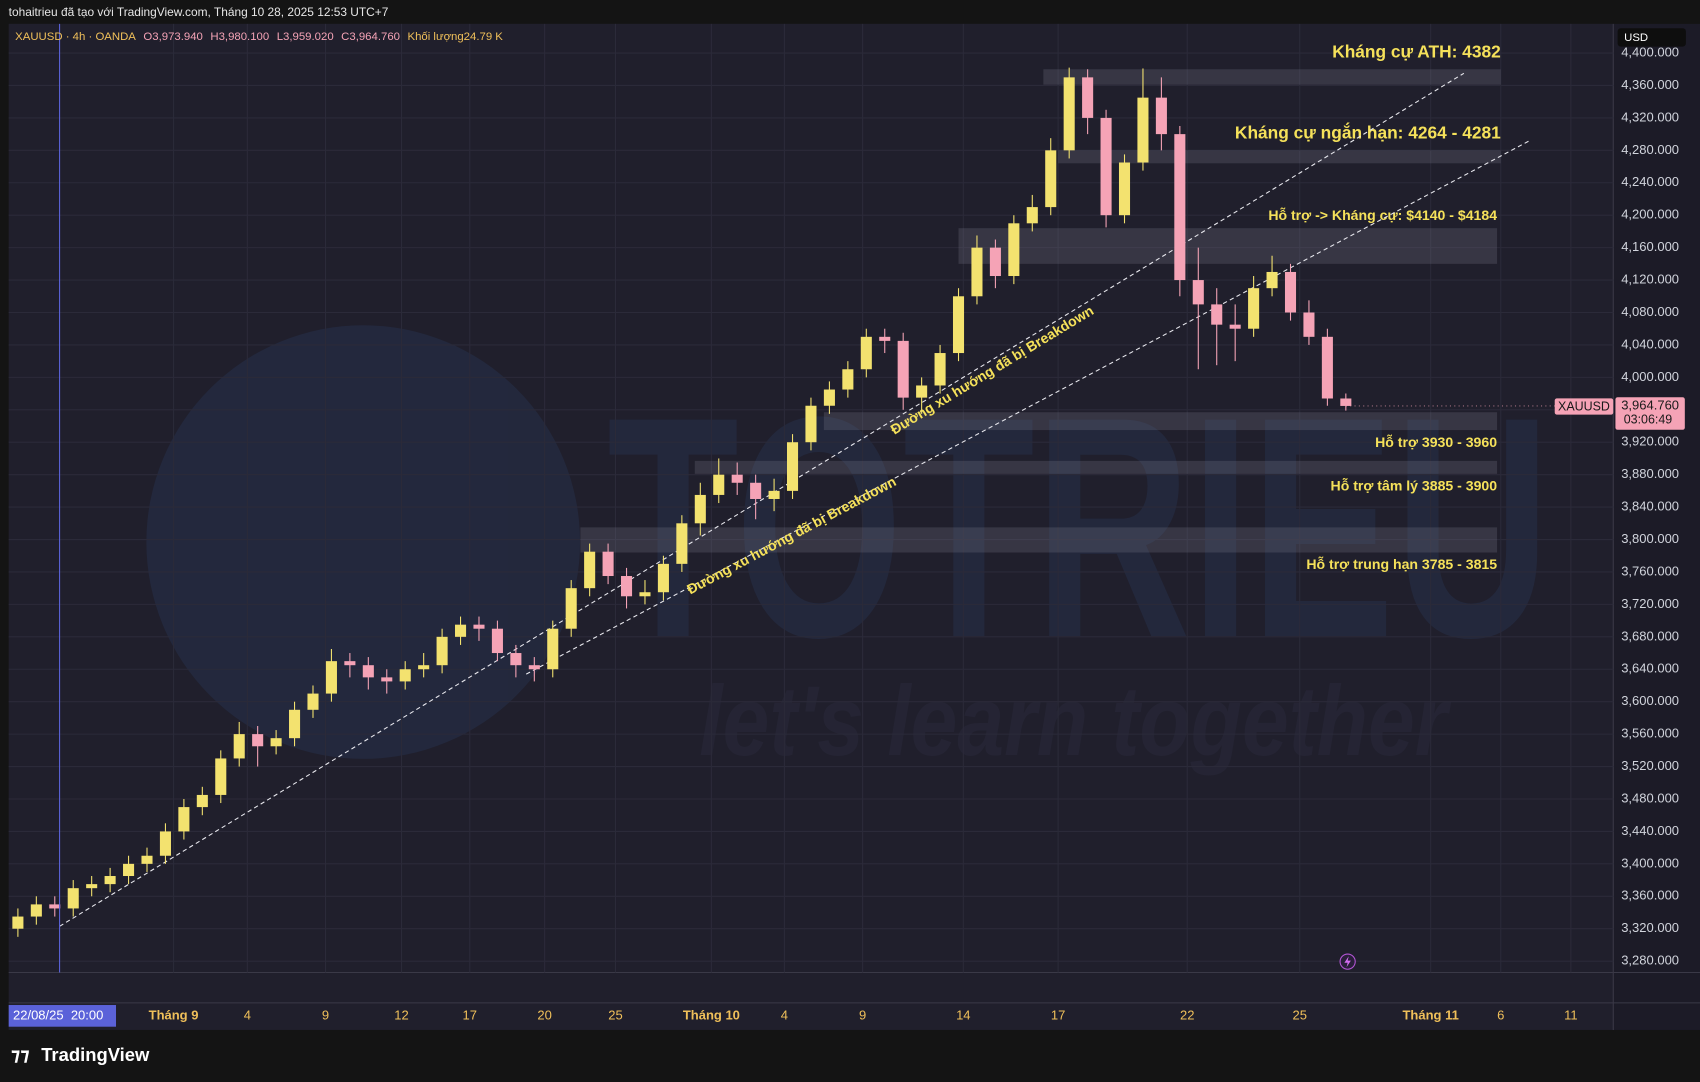 The height and width of the screenshot is (1082, 1700). What do you see at coordinates (1650, 700) in the screenshot?
I see `y-tick-label: 3,600.000` at bounding box center [1650, 700].